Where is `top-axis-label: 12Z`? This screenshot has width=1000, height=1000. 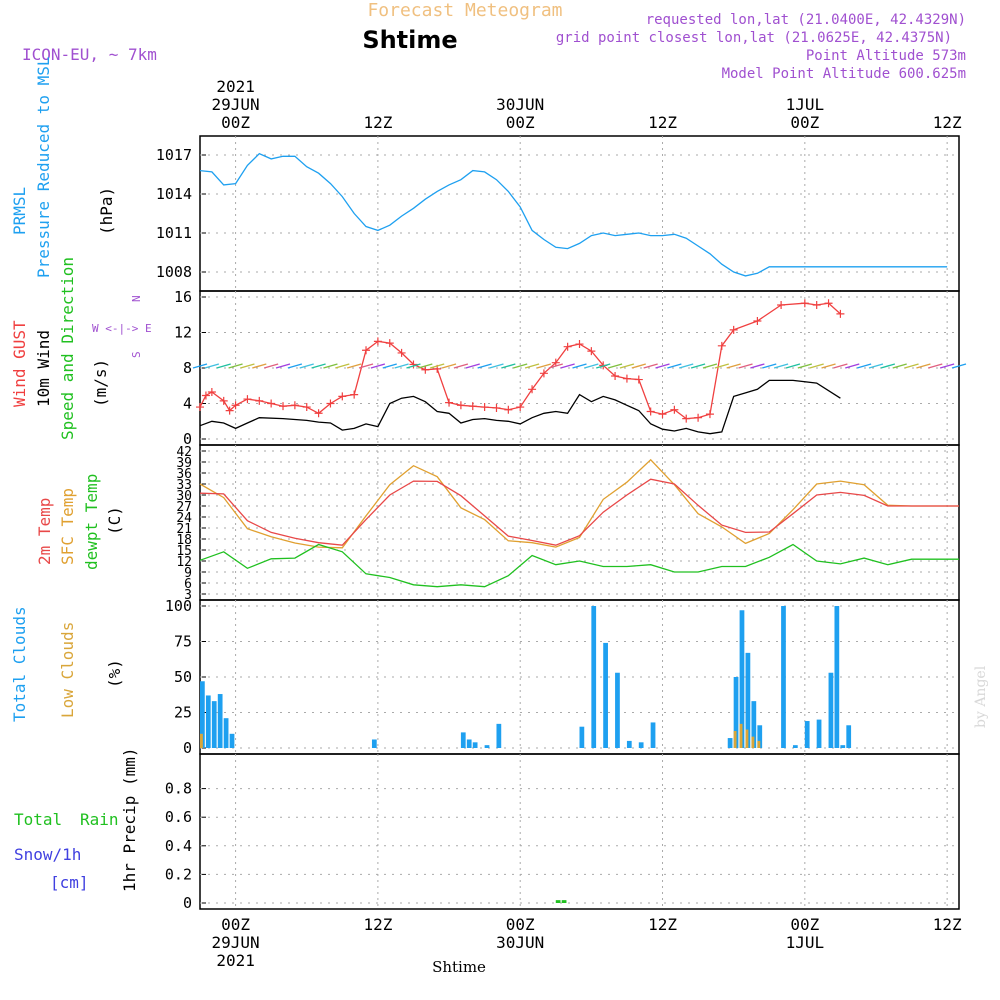
top-axis-label: 12Z is located at coordinates (377, 122).